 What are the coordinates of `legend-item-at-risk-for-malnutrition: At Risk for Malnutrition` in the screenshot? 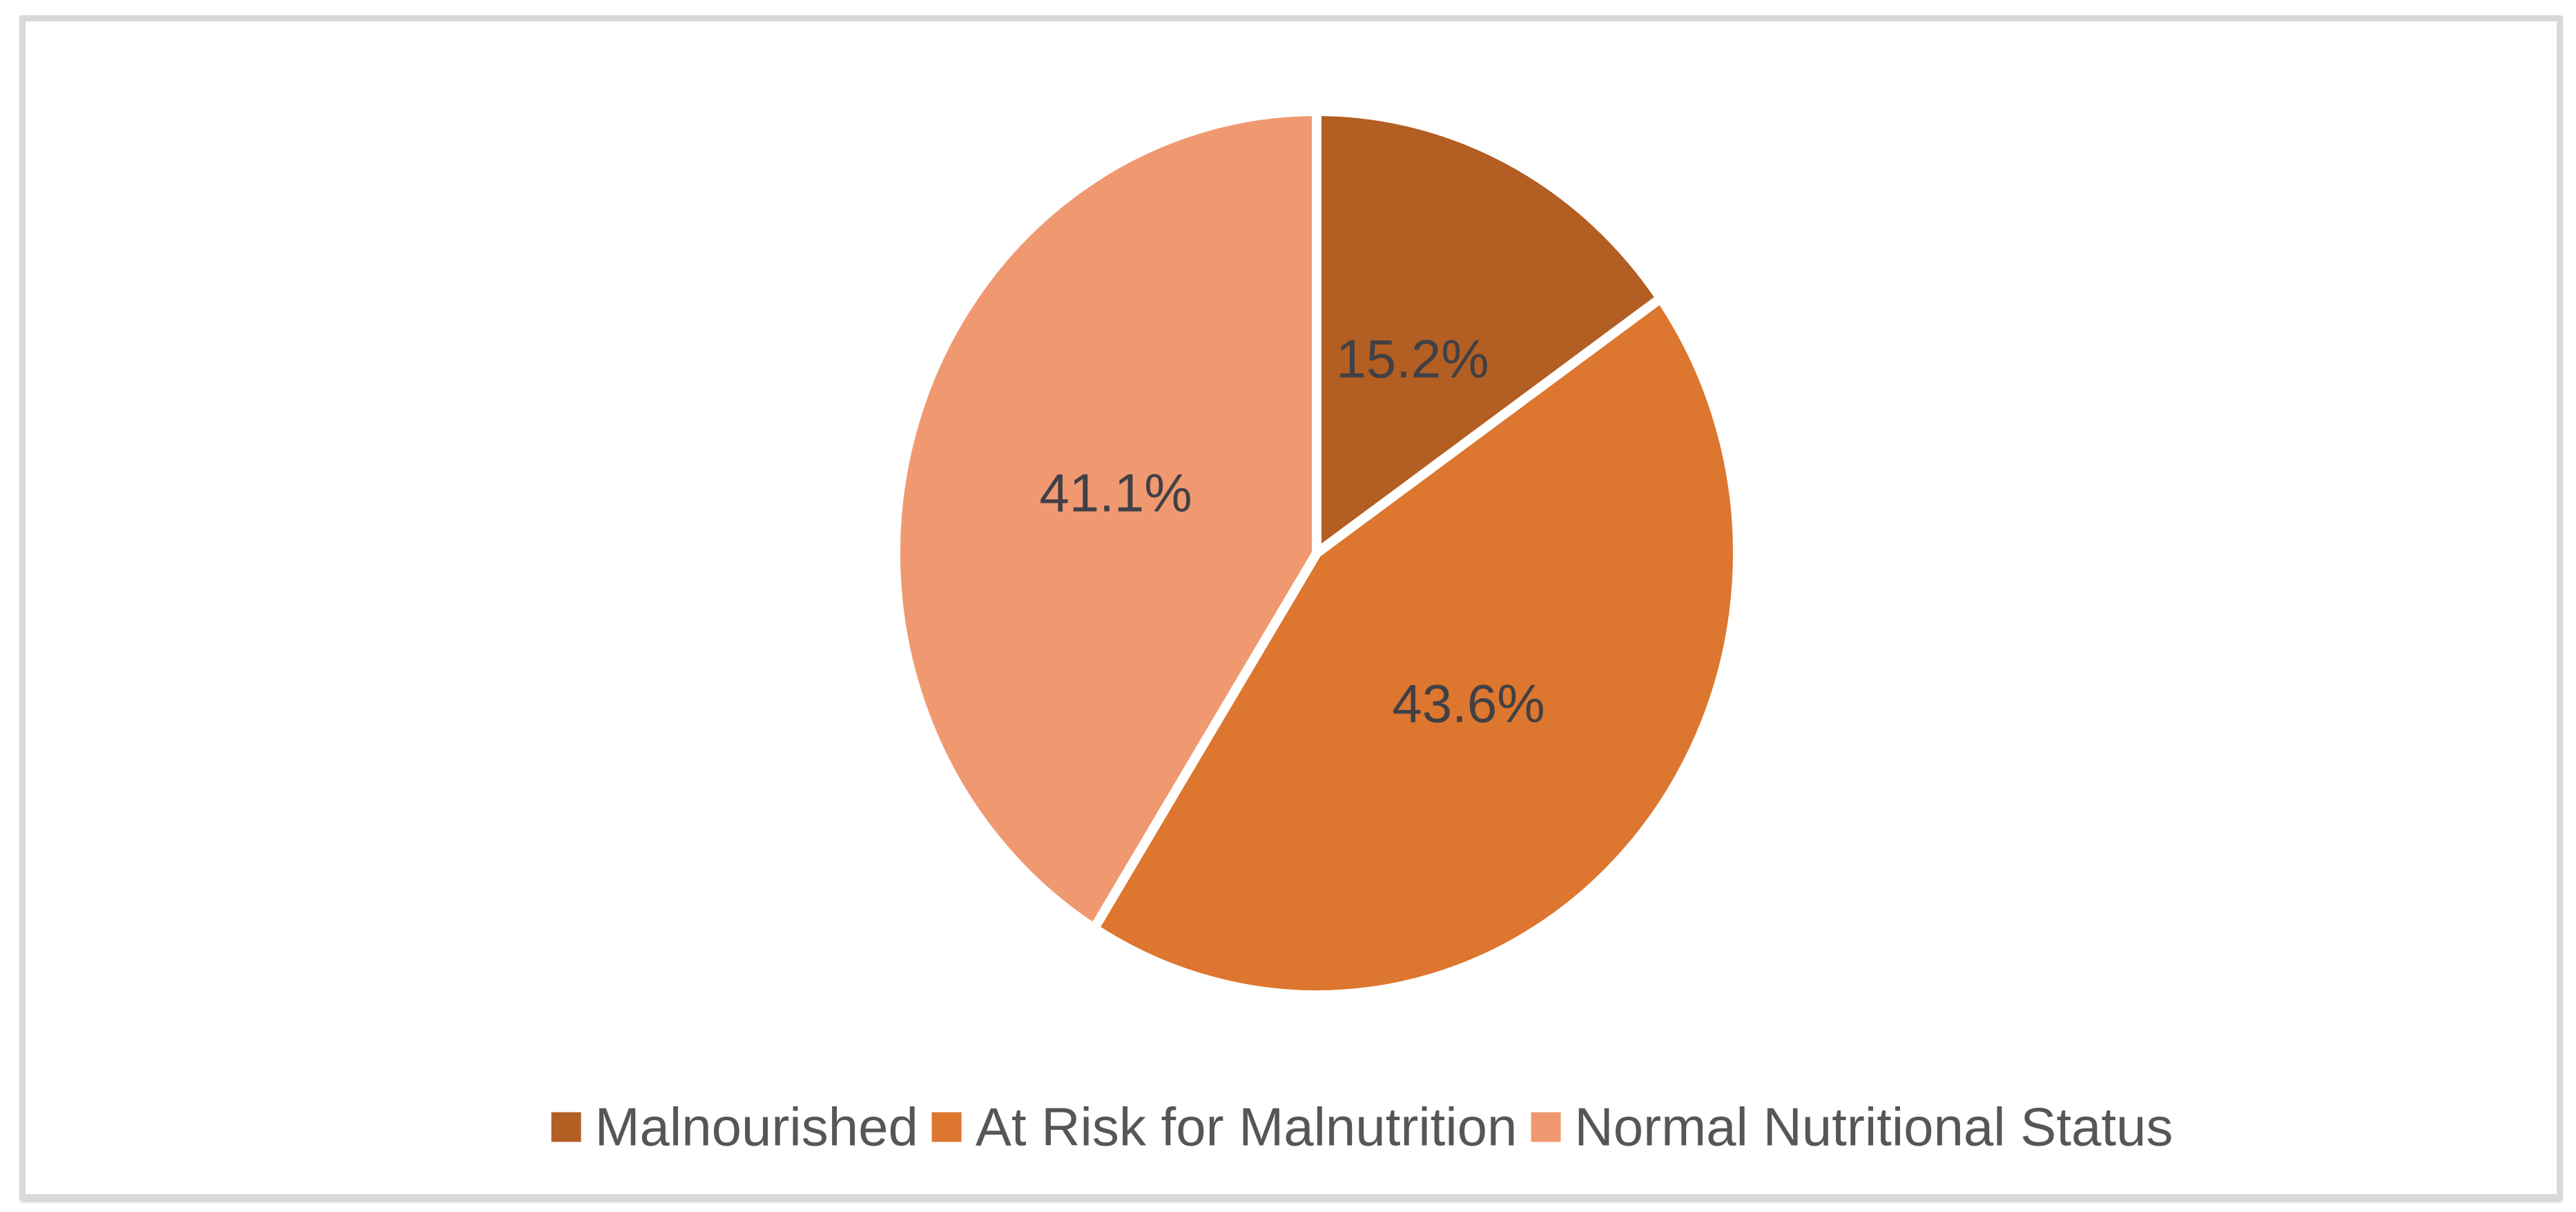 It's located at (1225, 1127).